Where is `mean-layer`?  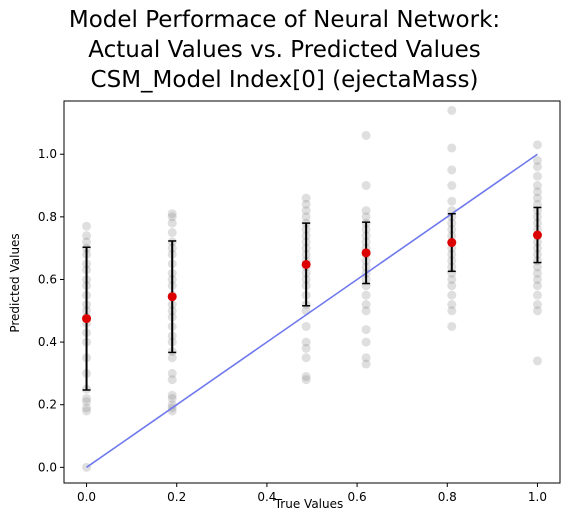 mean-layer is located at coordinates (312, 277).